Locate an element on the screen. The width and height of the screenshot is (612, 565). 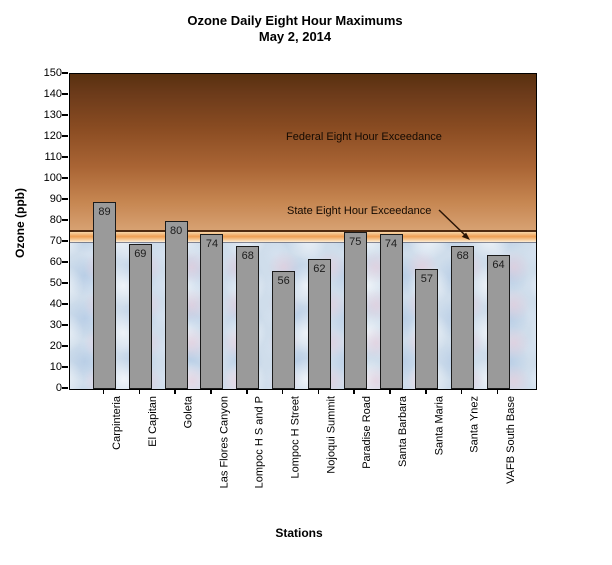
x-axis-label-santa-barbara: Santa Barbara is located at coordinates (403, 431).